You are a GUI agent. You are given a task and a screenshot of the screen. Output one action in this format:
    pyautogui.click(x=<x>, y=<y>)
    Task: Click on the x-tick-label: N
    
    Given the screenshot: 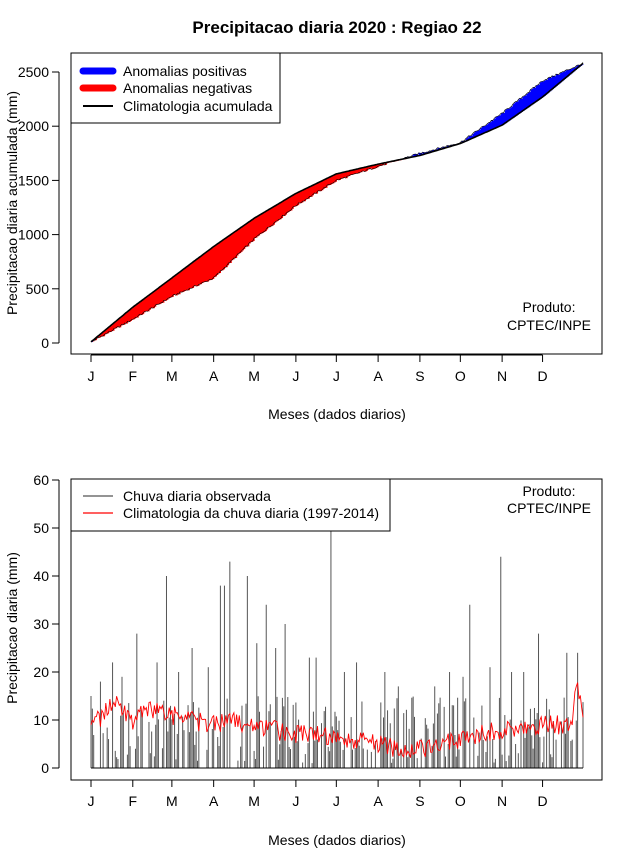 What is the action you would take?
    pyautogui.click(x=502, y=376)
    